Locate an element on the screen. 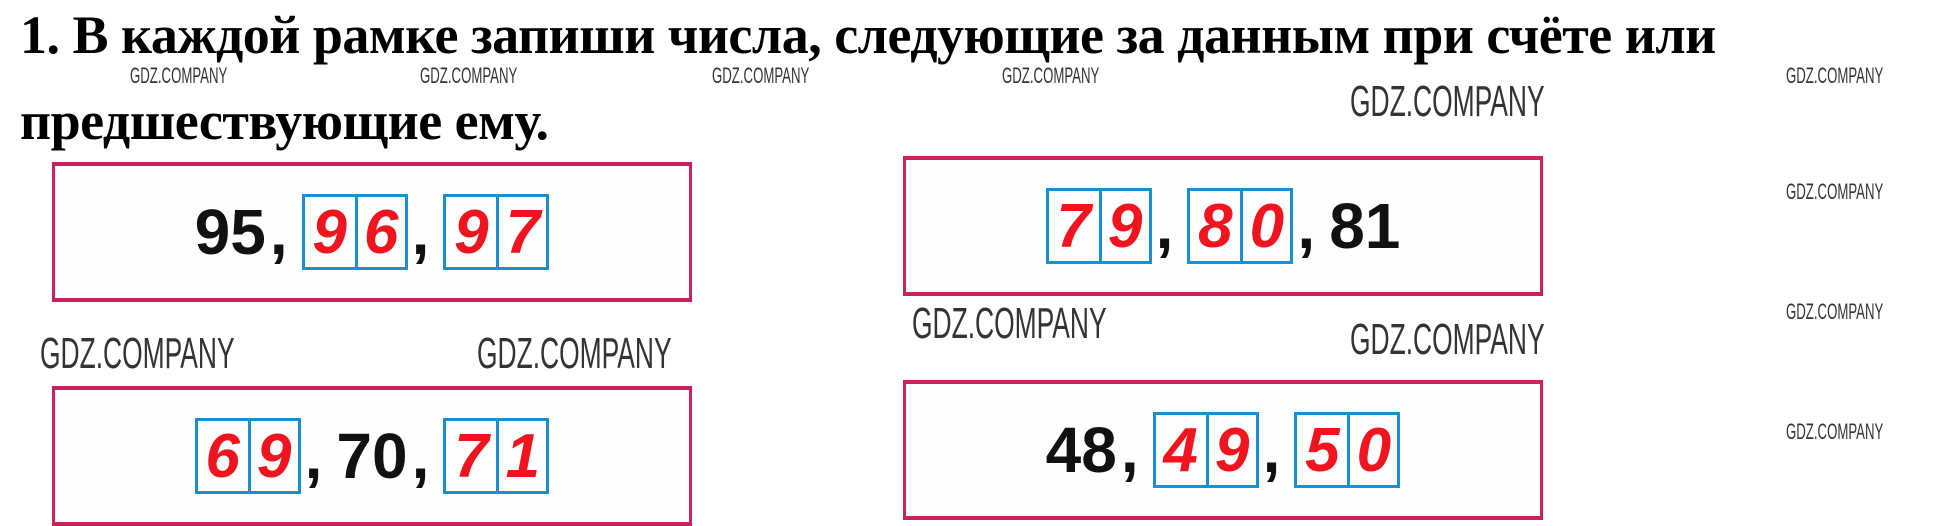 Image resolution: width=1938 pixels, height=526 pixels. task-title-line2: предшествующие ему. is located at coordinates (284, 121).